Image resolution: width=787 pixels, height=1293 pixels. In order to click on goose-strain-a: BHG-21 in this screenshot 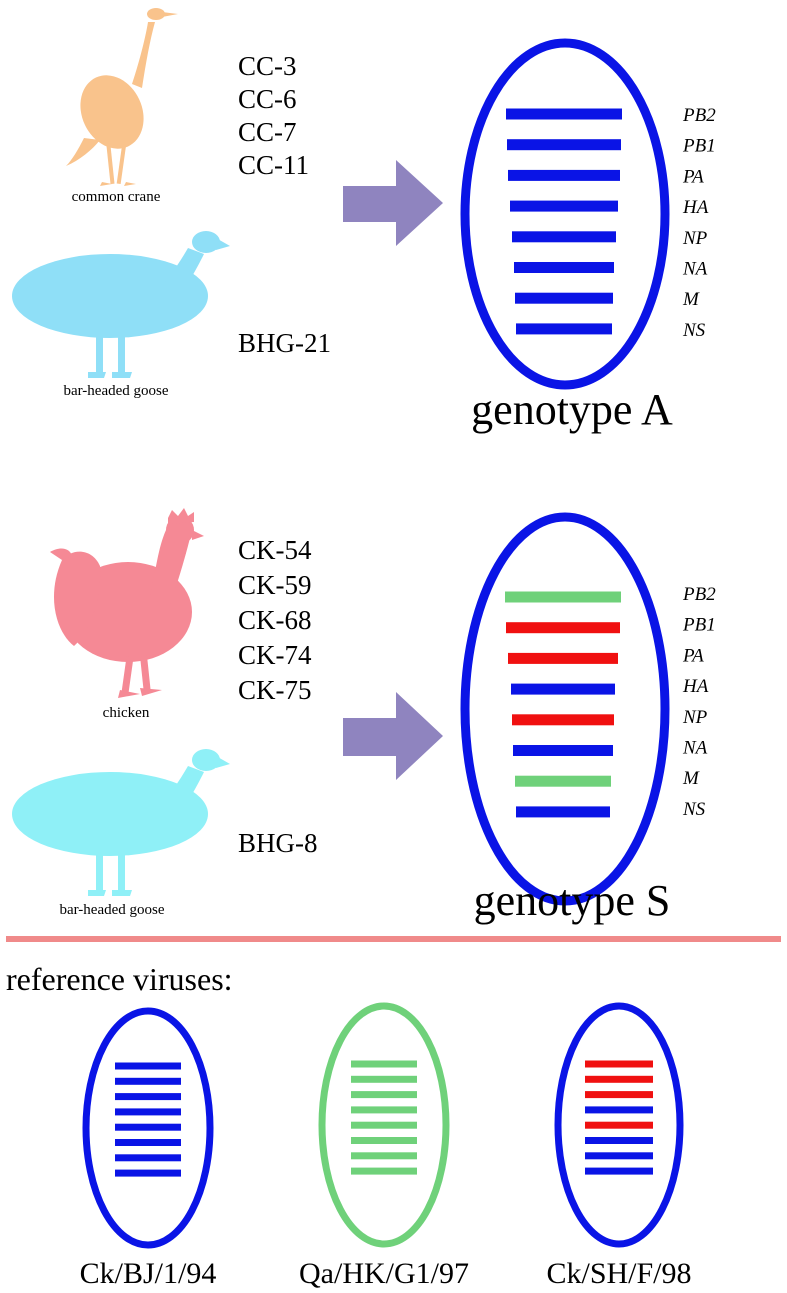, I will do `click(284, 343)`.